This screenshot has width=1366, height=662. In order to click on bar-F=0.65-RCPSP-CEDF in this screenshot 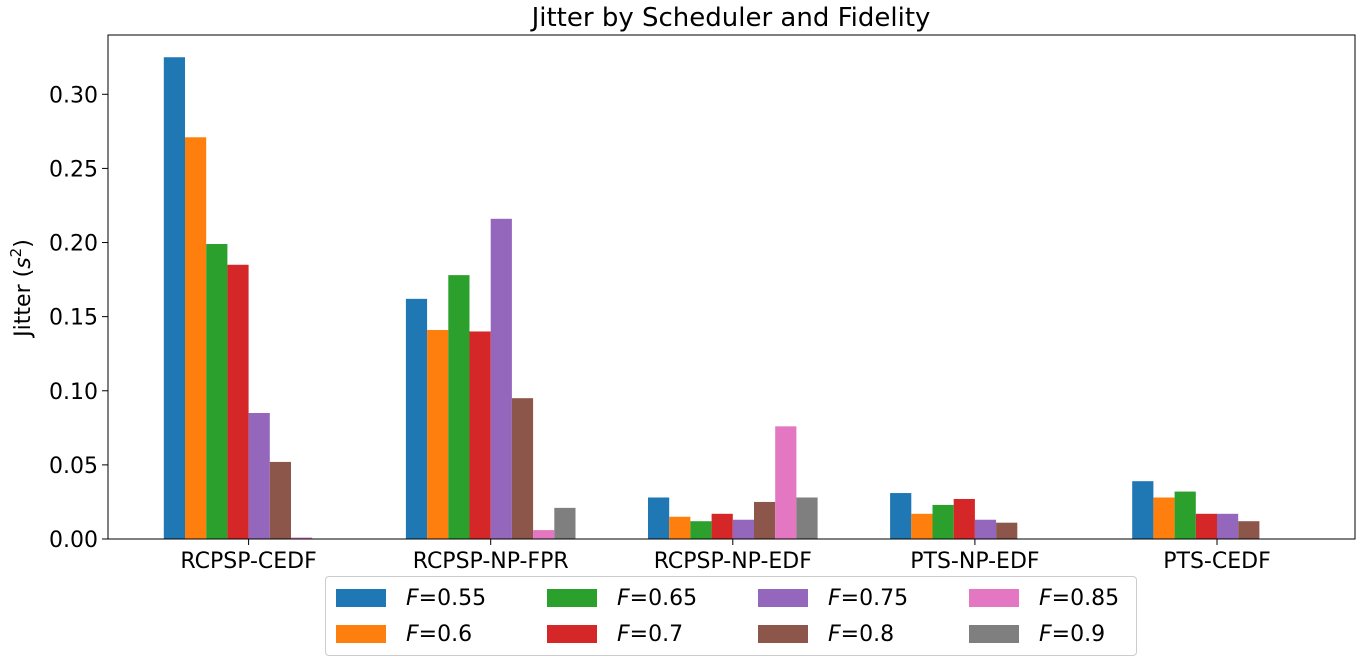, I will do `click(217, 391)`.